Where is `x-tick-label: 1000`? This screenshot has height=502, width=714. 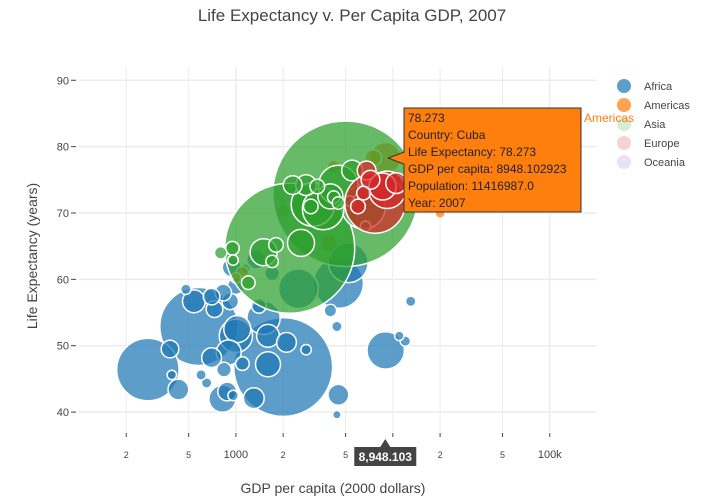
x-tick-label: 1000 is located at coordinates (236, 455).